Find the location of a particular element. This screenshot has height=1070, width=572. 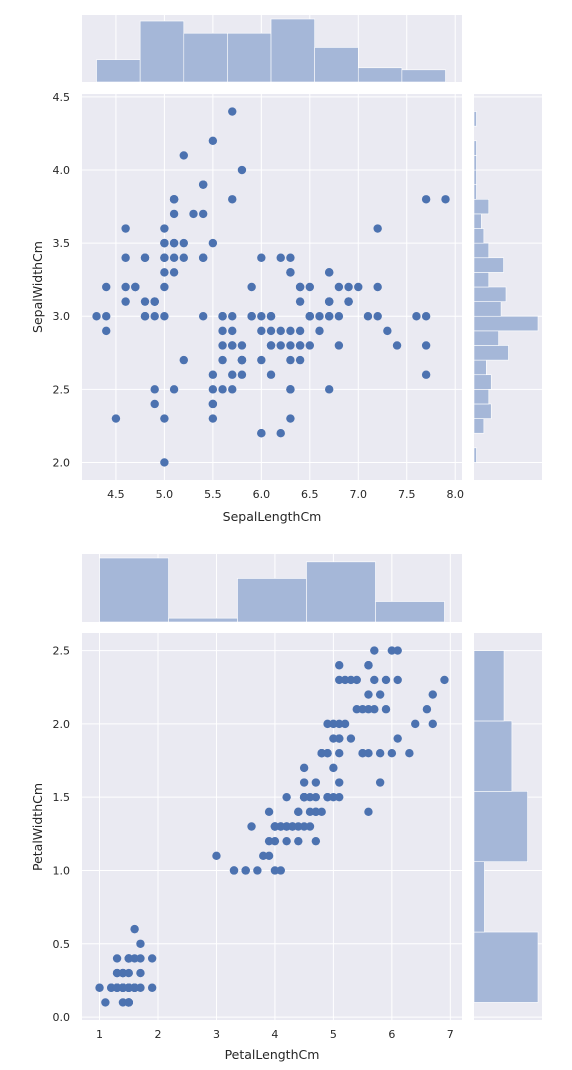

petal-right-hist-bar is located at coordinates (506, 967).